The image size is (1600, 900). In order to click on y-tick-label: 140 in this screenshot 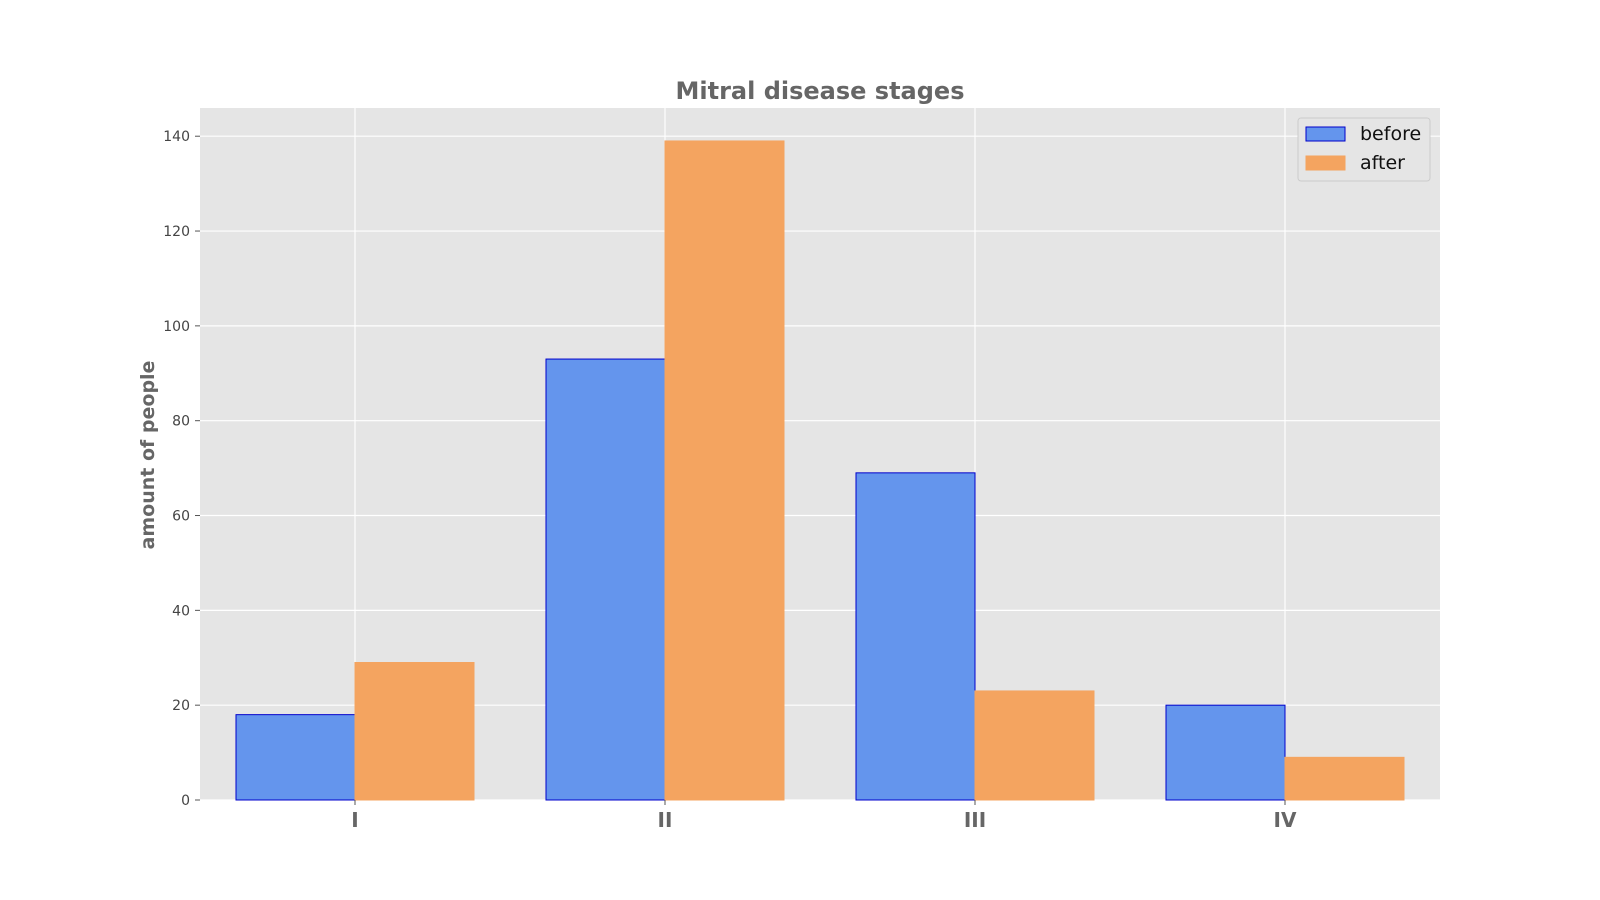, I will do `click(176, 137)`.